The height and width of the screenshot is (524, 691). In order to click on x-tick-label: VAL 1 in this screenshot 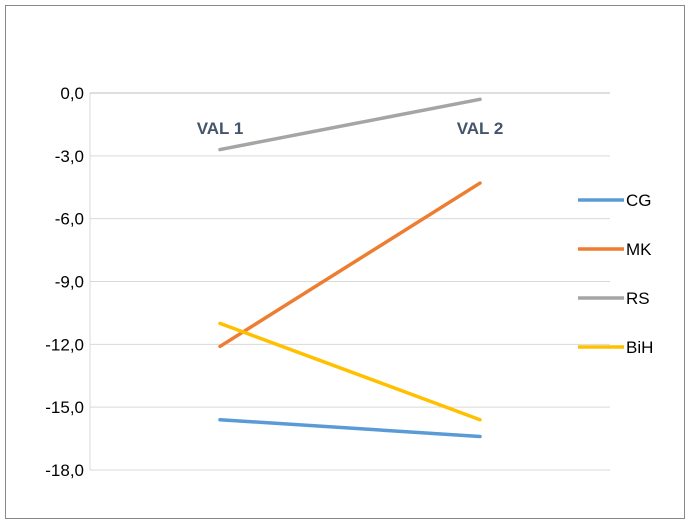, I will do `click(220, 128)`.